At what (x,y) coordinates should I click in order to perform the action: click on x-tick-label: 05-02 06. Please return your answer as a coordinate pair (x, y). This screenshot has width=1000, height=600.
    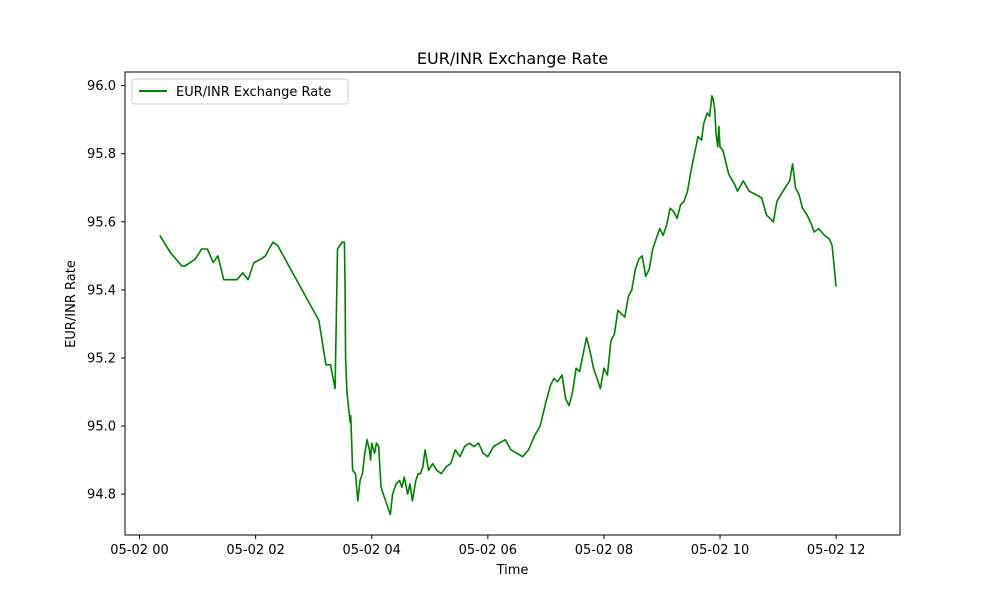
    Looking at the image, I should click on (488, 550).